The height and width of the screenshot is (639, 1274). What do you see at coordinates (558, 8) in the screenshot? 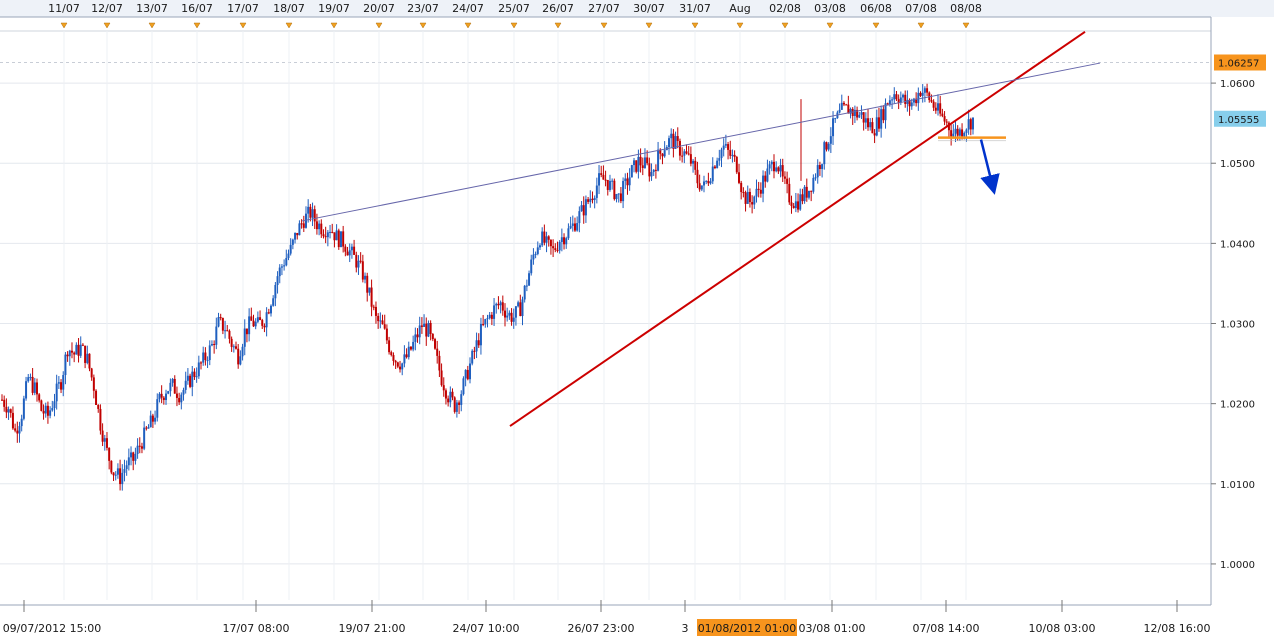
I see `top-date-label: 26/07` at bounding box center [558, 8].